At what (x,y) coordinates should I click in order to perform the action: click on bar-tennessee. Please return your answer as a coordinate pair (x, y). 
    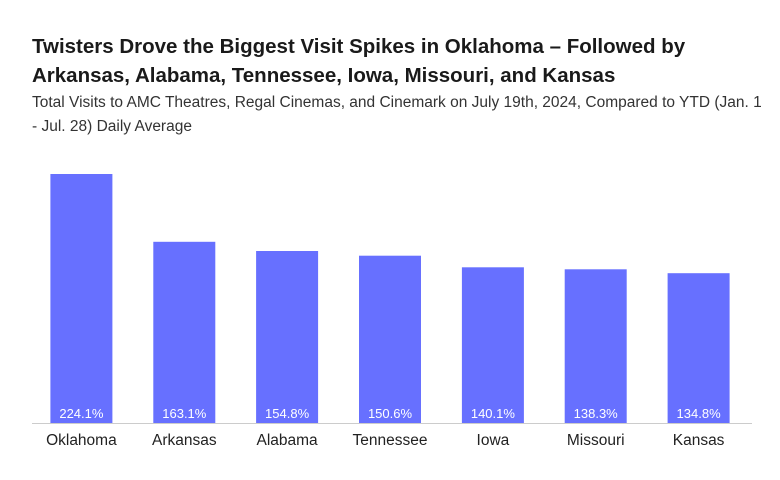
    Looking at the image, I should click on (390, 339).